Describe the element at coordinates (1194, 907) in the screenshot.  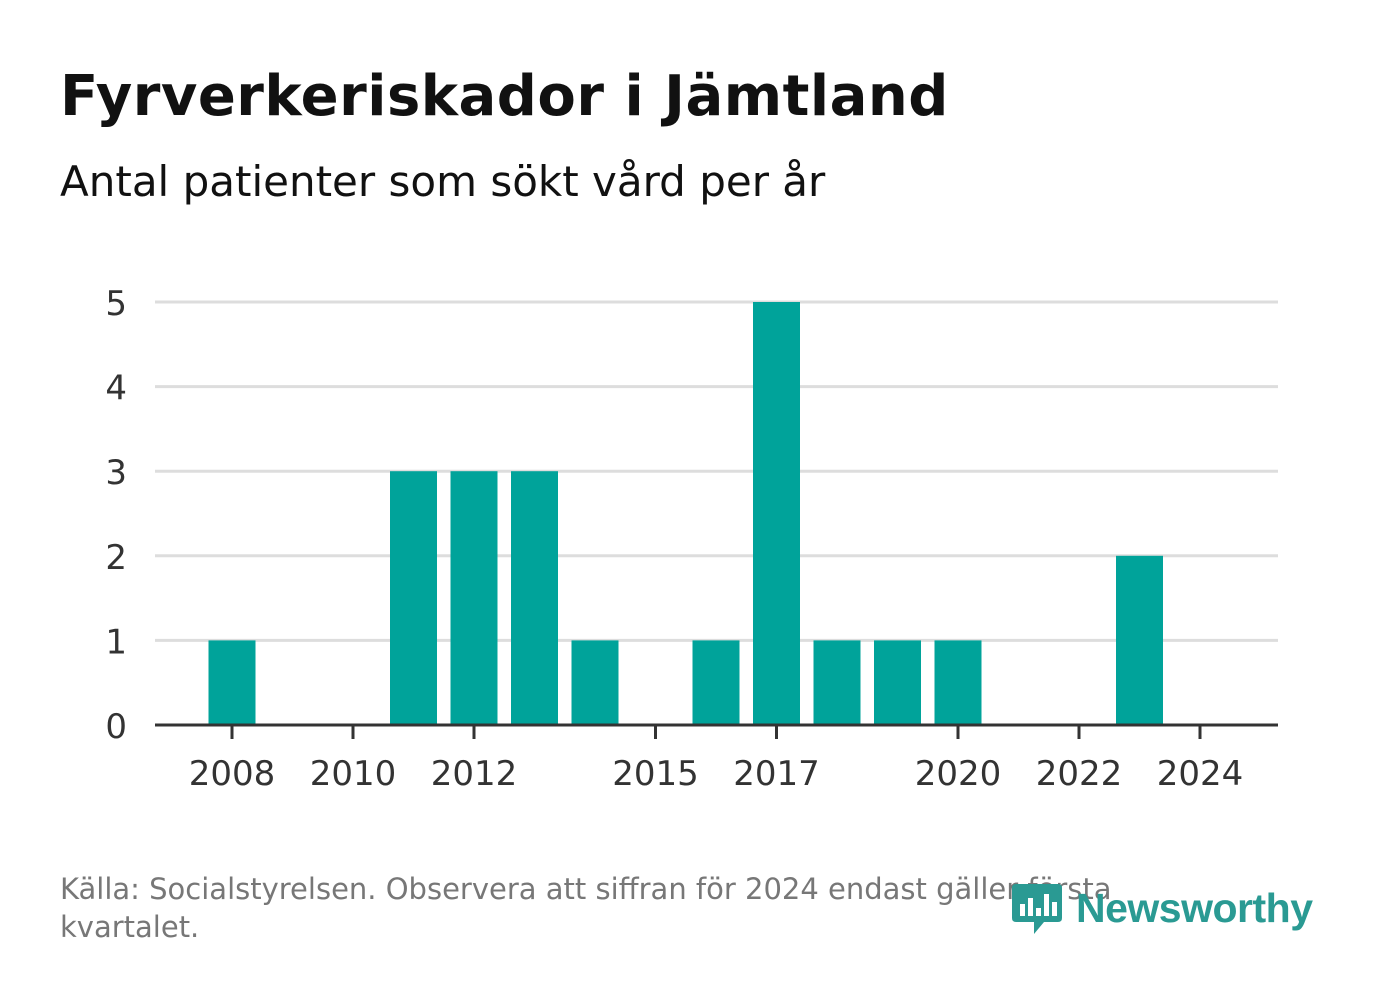
I see `brand-name: Newsworthy` at that location.